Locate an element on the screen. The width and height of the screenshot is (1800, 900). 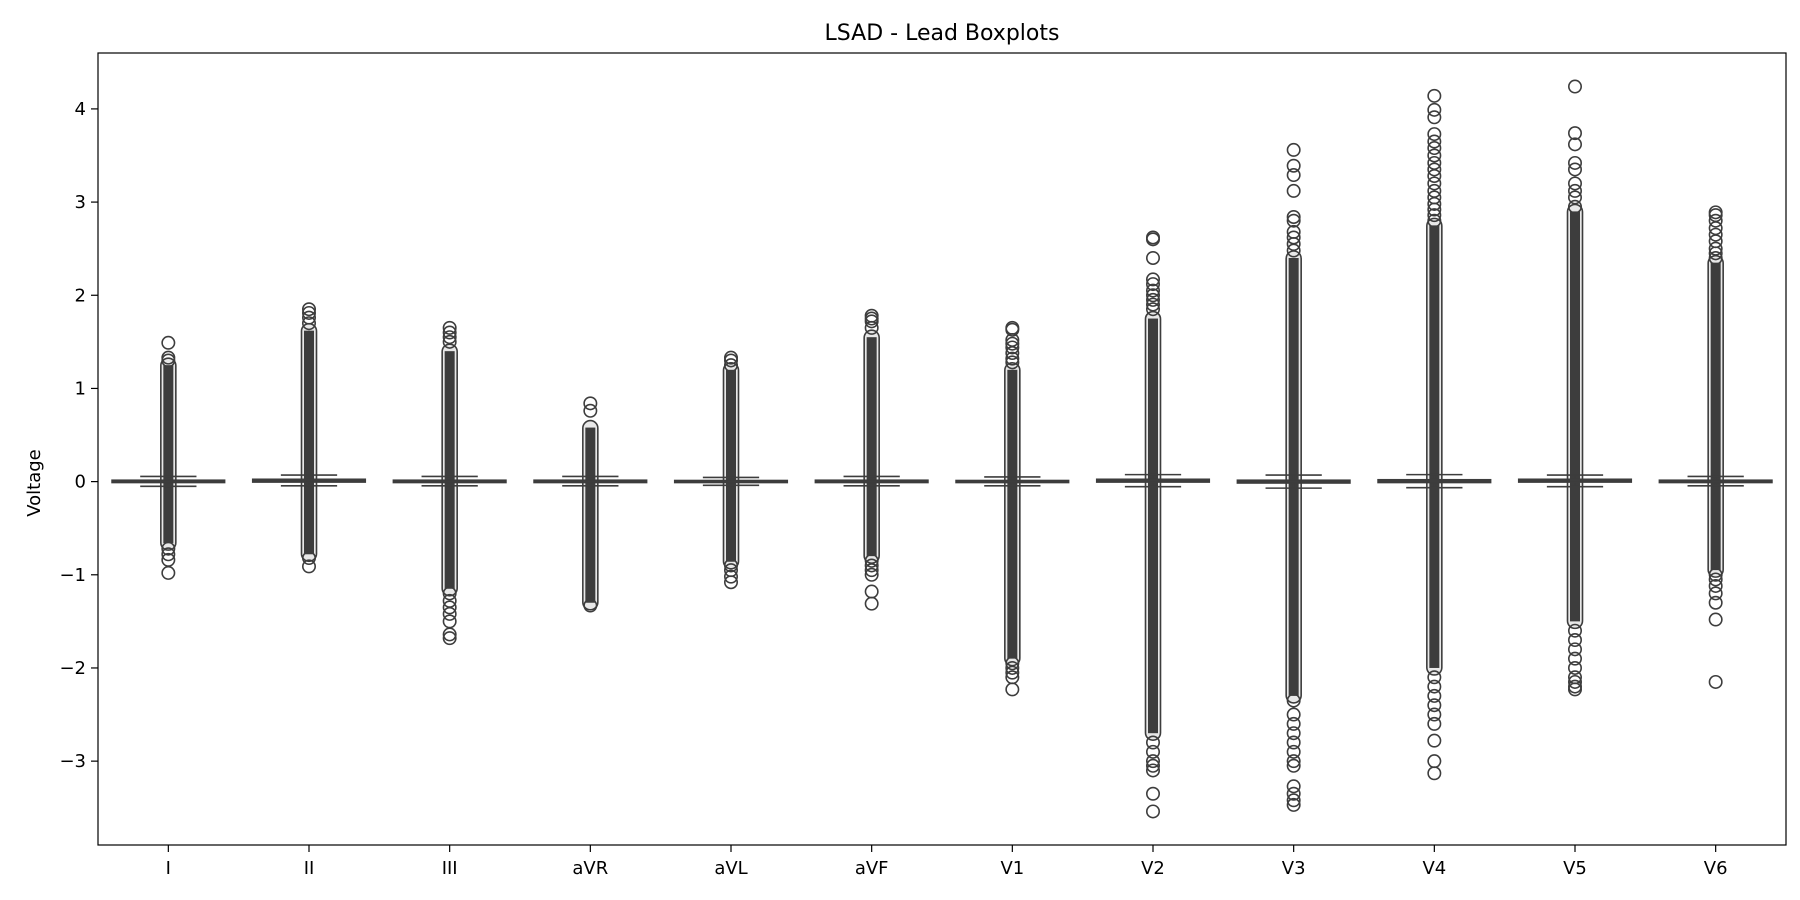
x-tick-label: II is located at coordinates (309, 868).